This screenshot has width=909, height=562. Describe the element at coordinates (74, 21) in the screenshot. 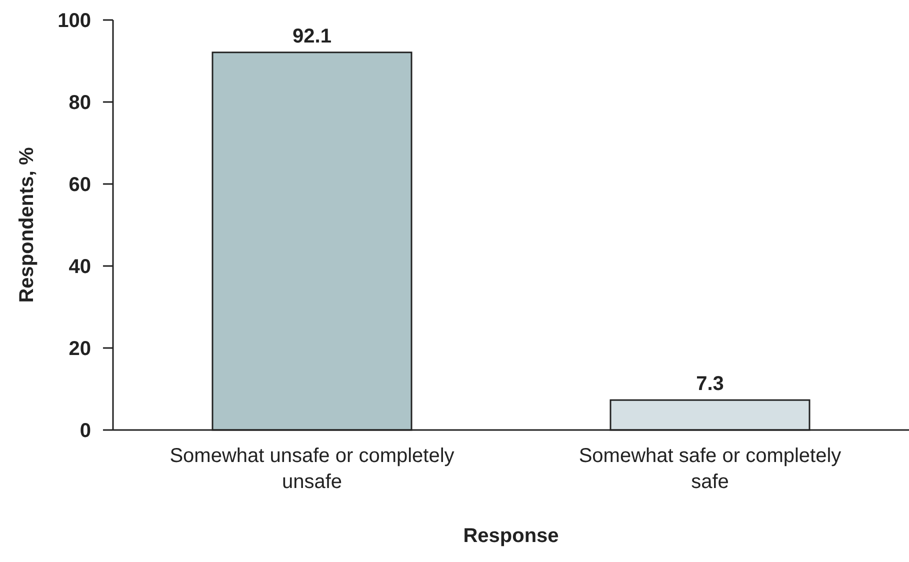

I see `y-tick-label: 100` at that location.